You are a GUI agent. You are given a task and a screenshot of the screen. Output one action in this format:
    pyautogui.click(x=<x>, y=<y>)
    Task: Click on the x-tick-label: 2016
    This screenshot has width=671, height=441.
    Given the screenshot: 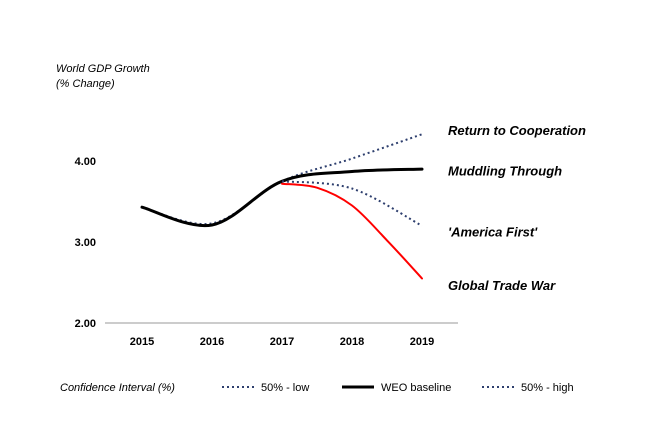 What is the action you would take?
    pyautogui.click(x=212, y=342)
    